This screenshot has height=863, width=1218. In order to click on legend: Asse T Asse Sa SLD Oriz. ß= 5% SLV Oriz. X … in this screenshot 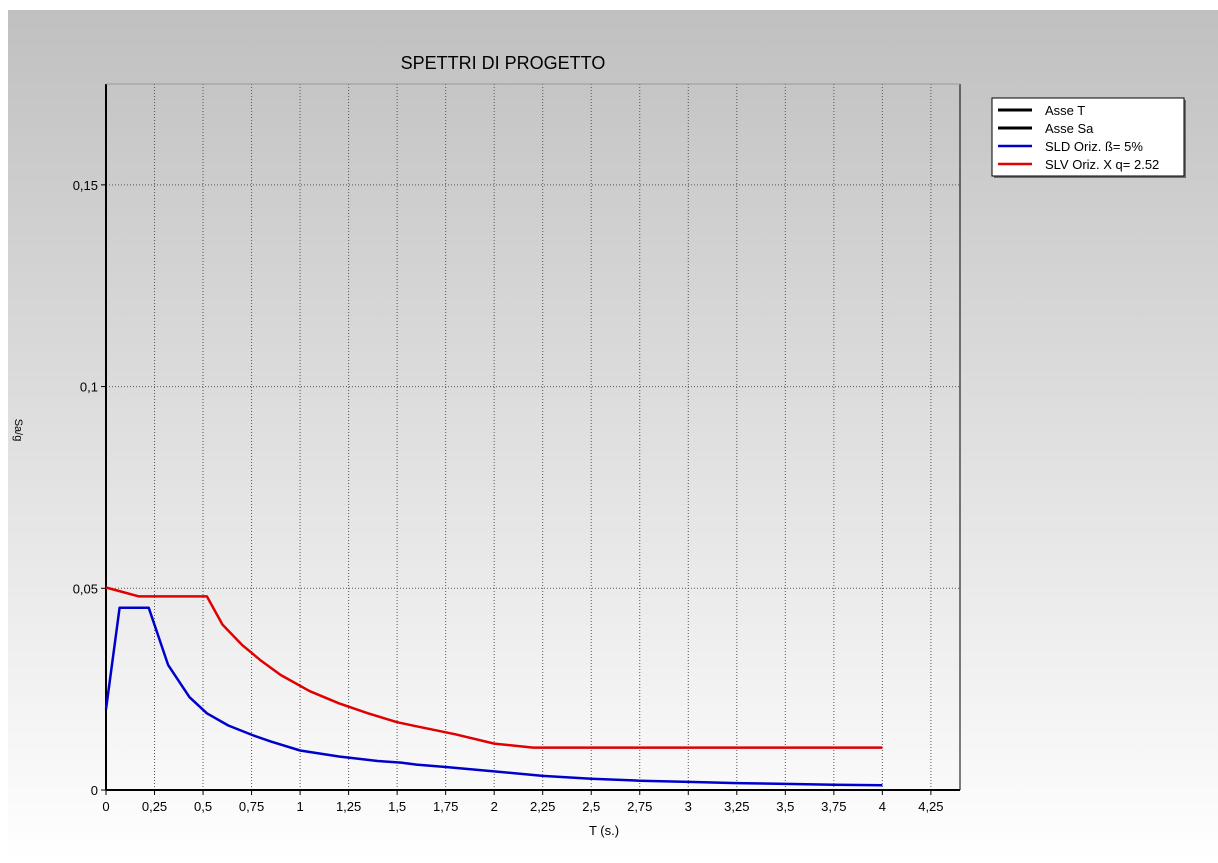, I will do `click(1088, 137)`.